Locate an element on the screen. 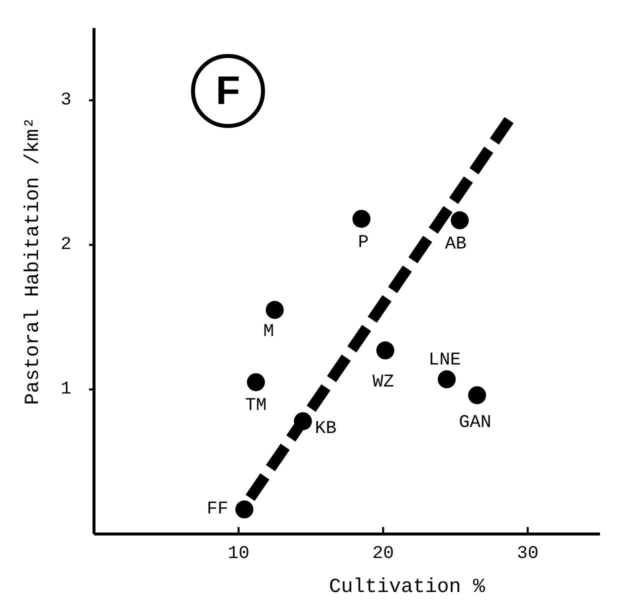  annotation: WZ is located at coordinates (383, 382).